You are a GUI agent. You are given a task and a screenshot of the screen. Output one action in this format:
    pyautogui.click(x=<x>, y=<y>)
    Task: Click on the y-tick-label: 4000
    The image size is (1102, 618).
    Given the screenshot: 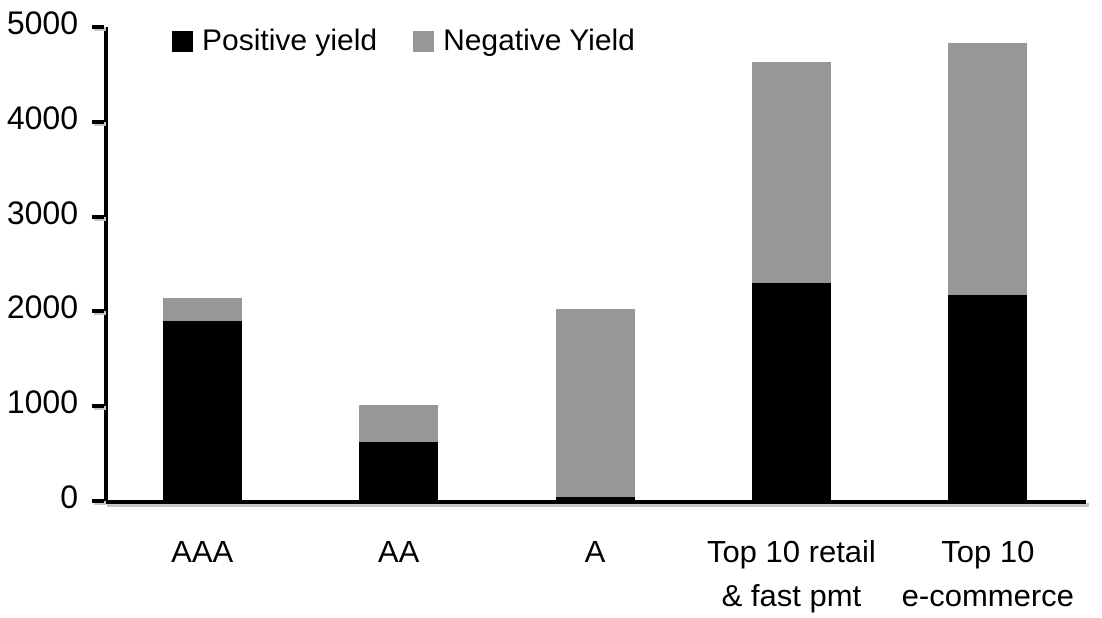 What is the action you would take?
    pyautogui.click(x=42, y=117)
    